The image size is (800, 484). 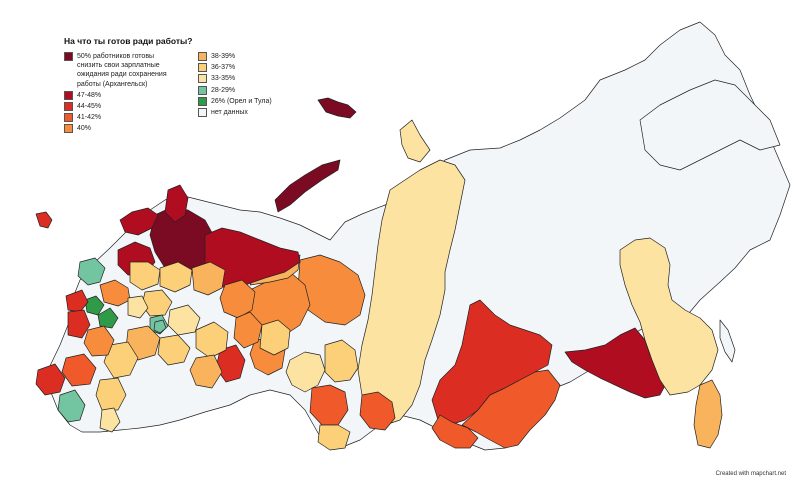 What do you see at coordinates (145, 276) in the screenshot?
I see `region-yaroslavl` at bounding box center [145, 276].